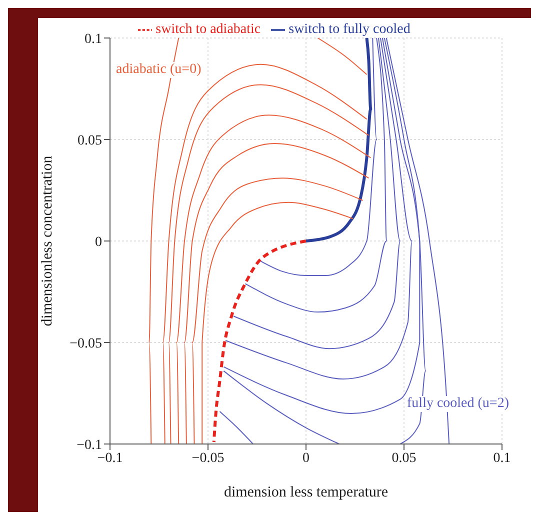 The height and width of the screenshot is (520, 539). Describe the element at coordinates (86, 344) in the screenshot. I see `y-tick-label: −0.05` at that location.